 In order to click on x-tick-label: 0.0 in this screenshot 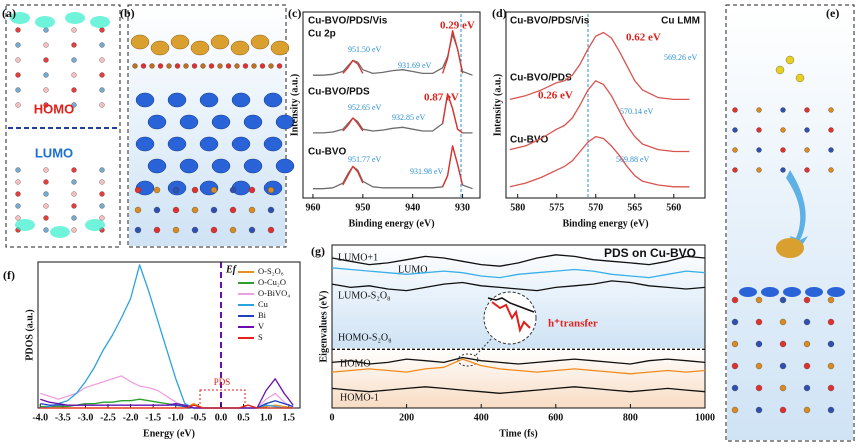, I will do `click(221, 417)`.